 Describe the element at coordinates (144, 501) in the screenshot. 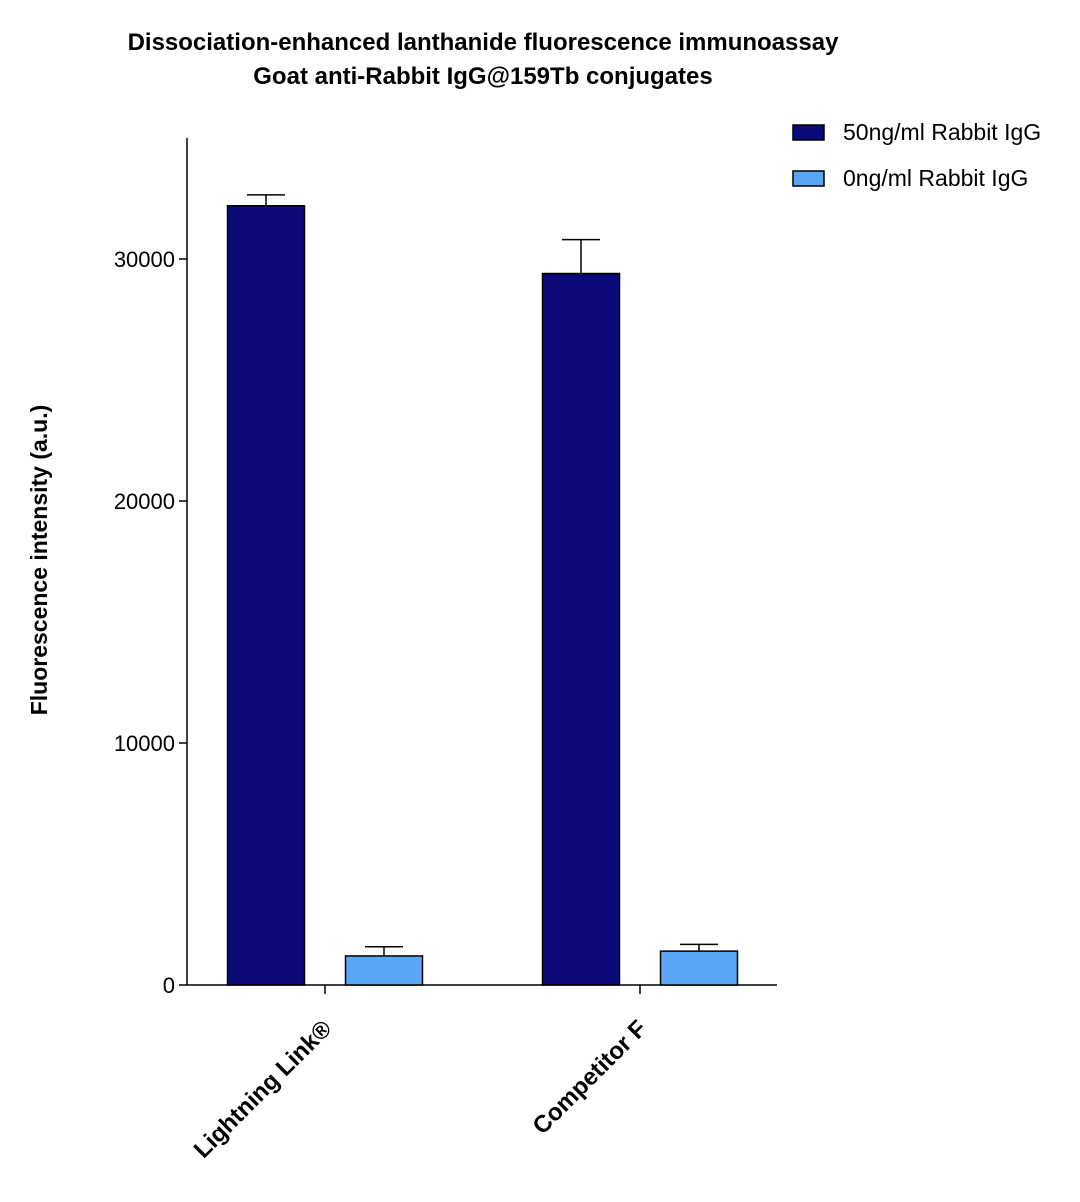

I see `y-tick-label: 20000` at that location.